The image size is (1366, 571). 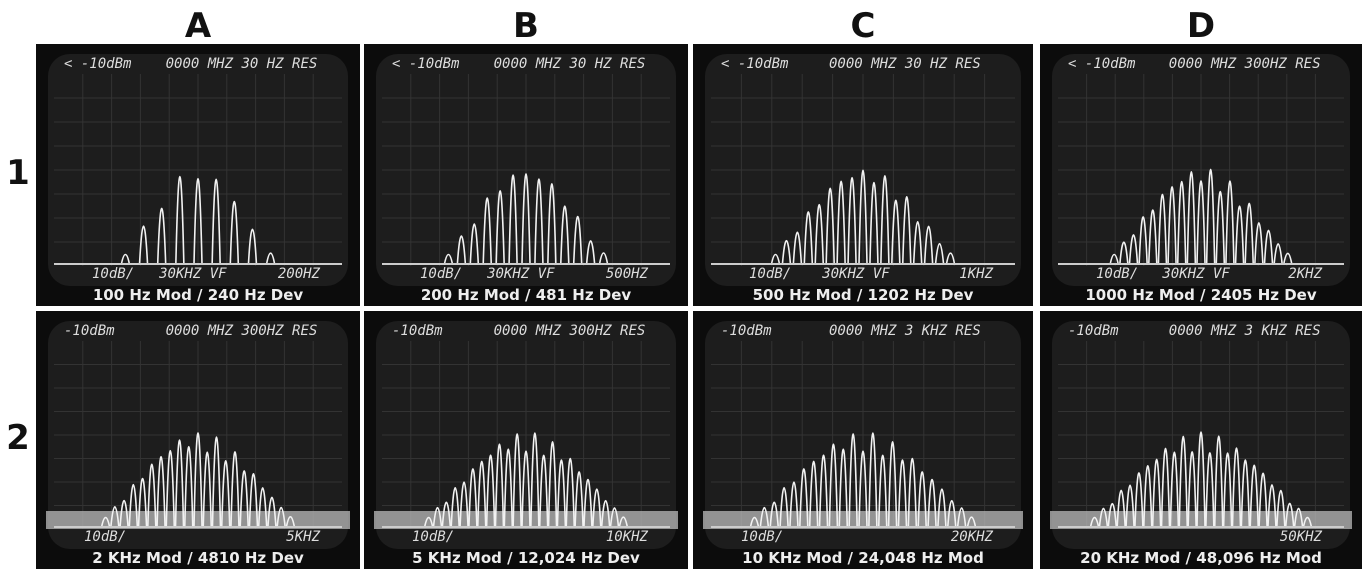 What do you see at coordinates (193, 274) in the screenshot?
I see `video-filter: 30KHZ VF` at bounding box center [193, 274].